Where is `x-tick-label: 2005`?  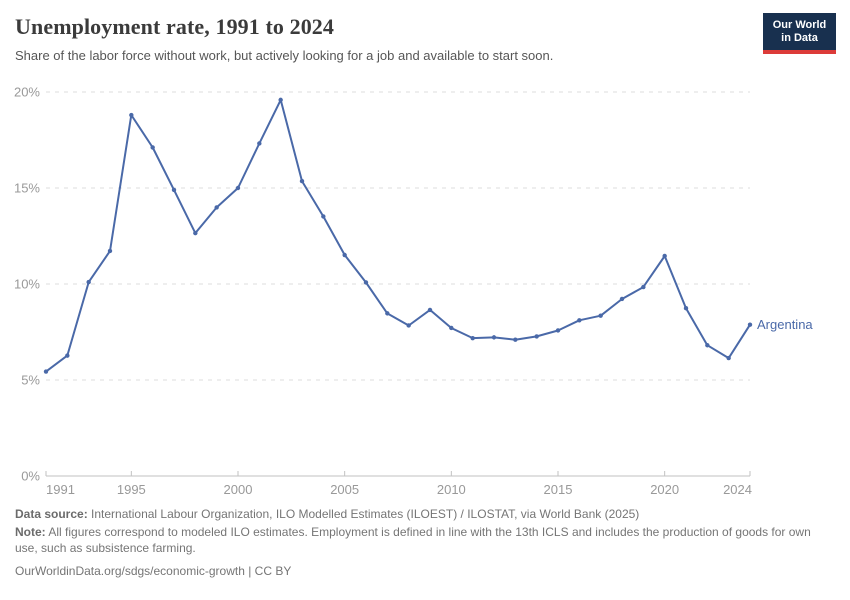
x-tick-label: 2005 is located at coordinates (344, 489).